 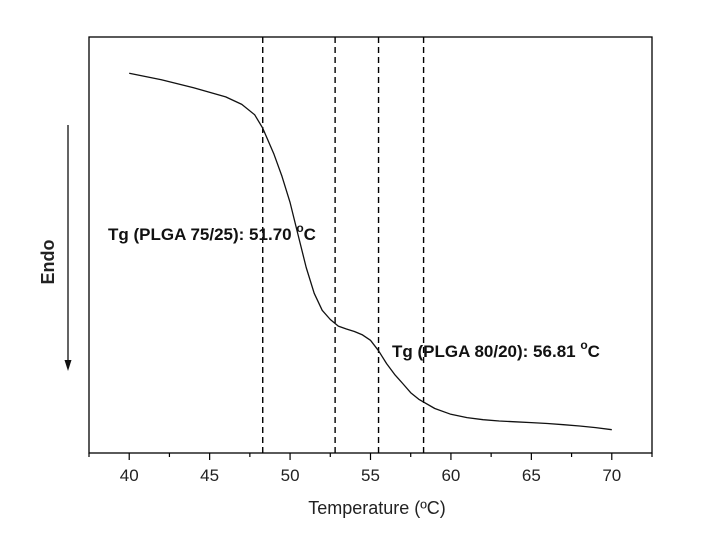 What do you see at coordinates (531, 475) in the screenshot?
I see `x-tick-label: 65` at bounding box center [531, 475].